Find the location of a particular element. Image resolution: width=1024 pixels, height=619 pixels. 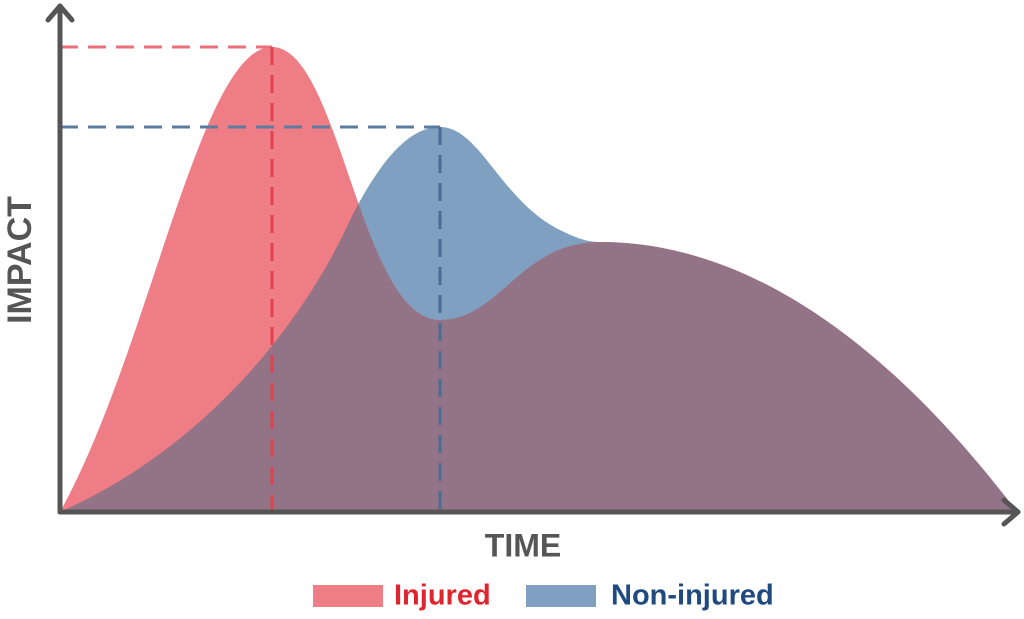

y-axis-label: IMPACT is located at coordinates (20, 260).